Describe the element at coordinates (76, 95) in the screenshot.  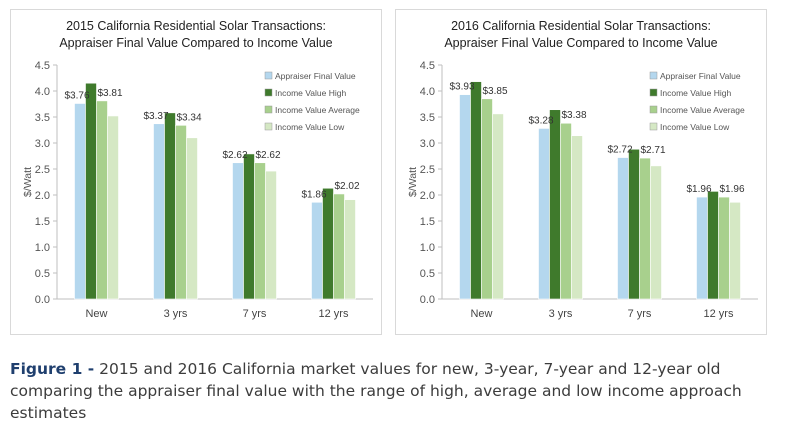
I see `data-label: $3.76` at that location.